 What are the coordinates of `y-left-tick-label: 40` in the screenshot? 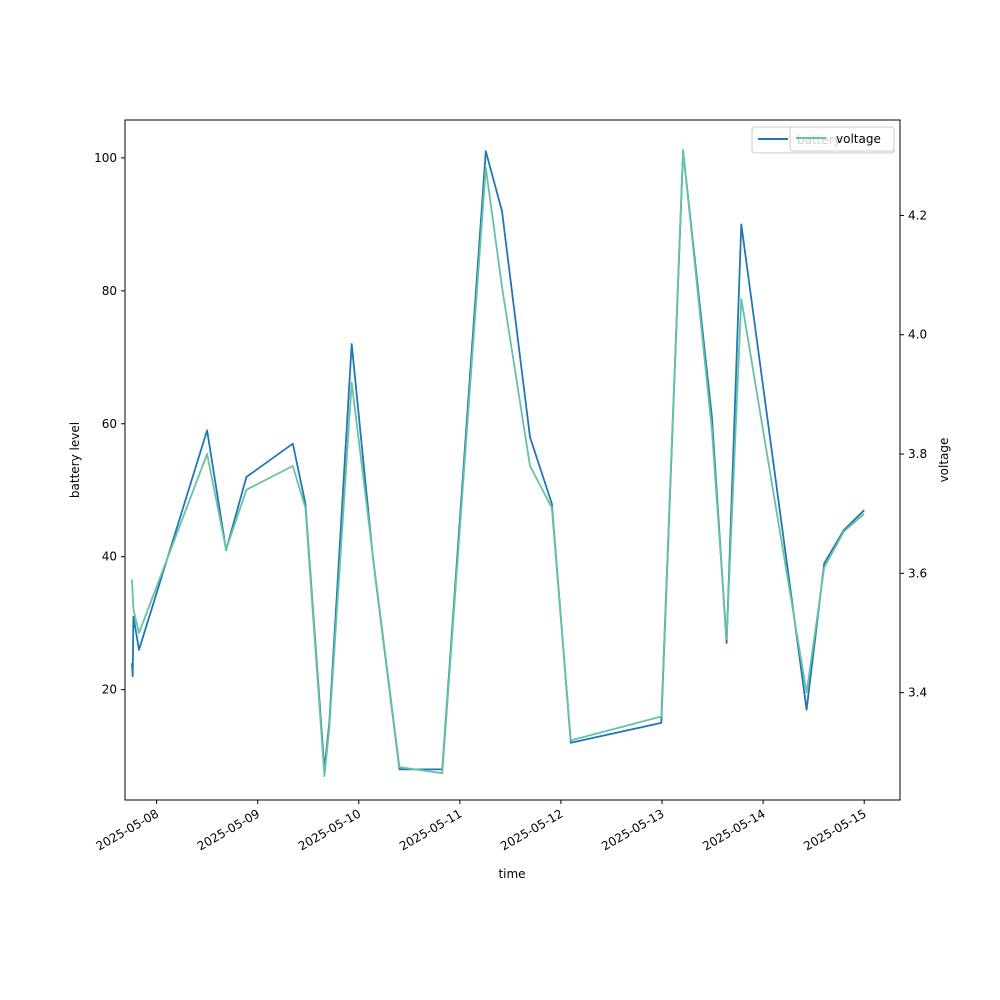 It's located at (109, 557).